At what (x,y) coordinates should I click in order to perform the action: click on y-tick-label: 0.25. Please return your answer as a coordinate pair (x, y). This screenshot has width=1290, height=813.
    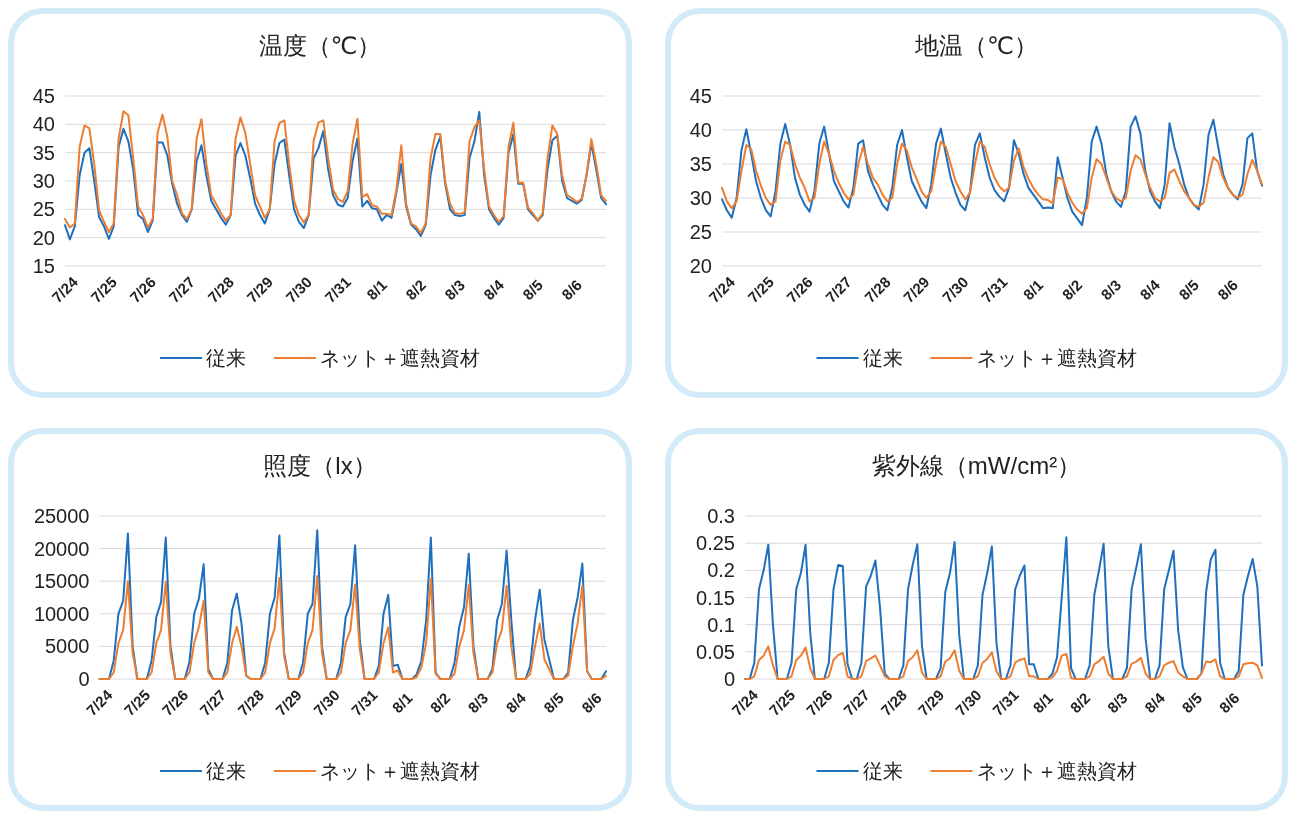
    Looking at the image, I should click on (715, 543).